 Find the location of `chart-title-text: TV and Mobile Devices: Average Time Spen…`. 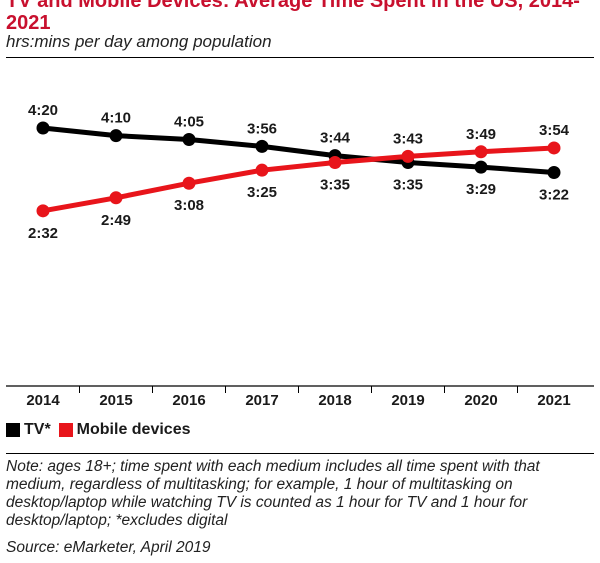

chart-title-text: TV and Mobile Devices: Average Time Spen… is located at coordinates (293, 17).